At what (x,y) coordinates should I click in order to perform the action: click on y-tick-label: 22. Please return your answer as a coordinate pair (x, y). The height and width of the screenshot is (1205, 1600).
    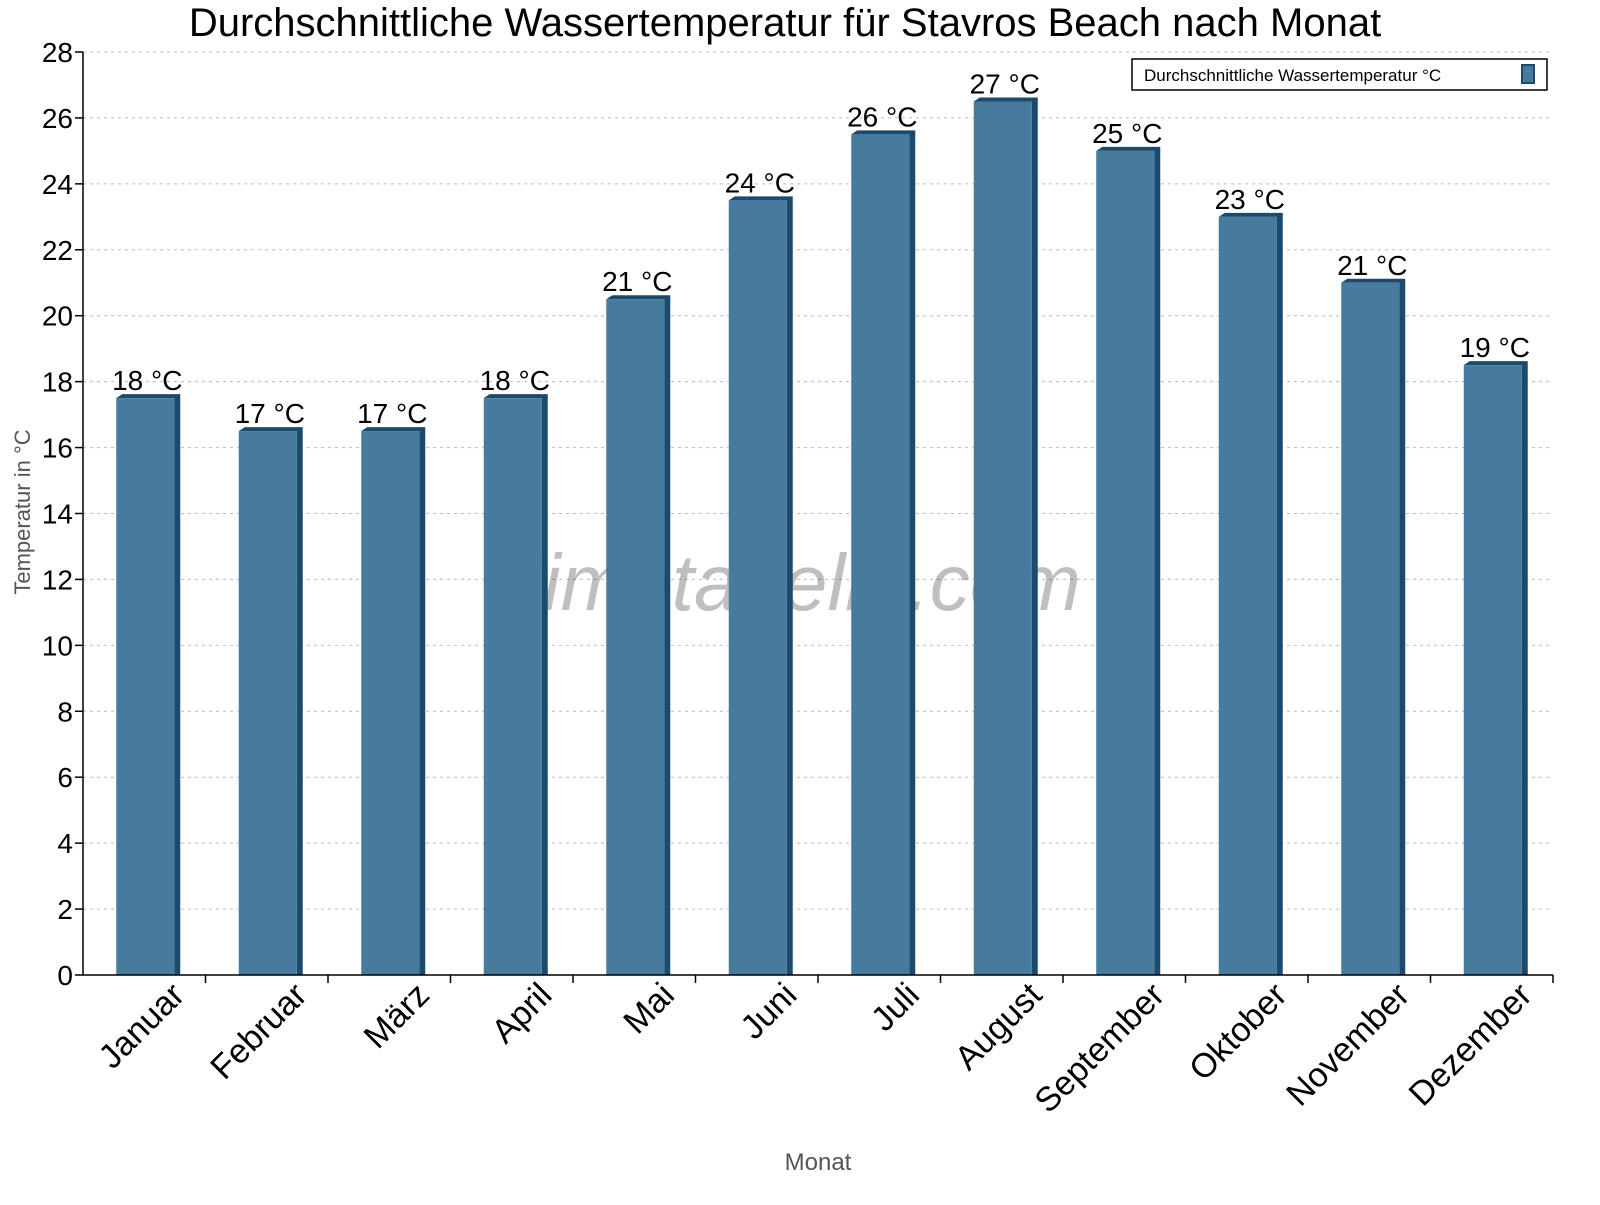
    Looking at the image, I should click on (57, 250).